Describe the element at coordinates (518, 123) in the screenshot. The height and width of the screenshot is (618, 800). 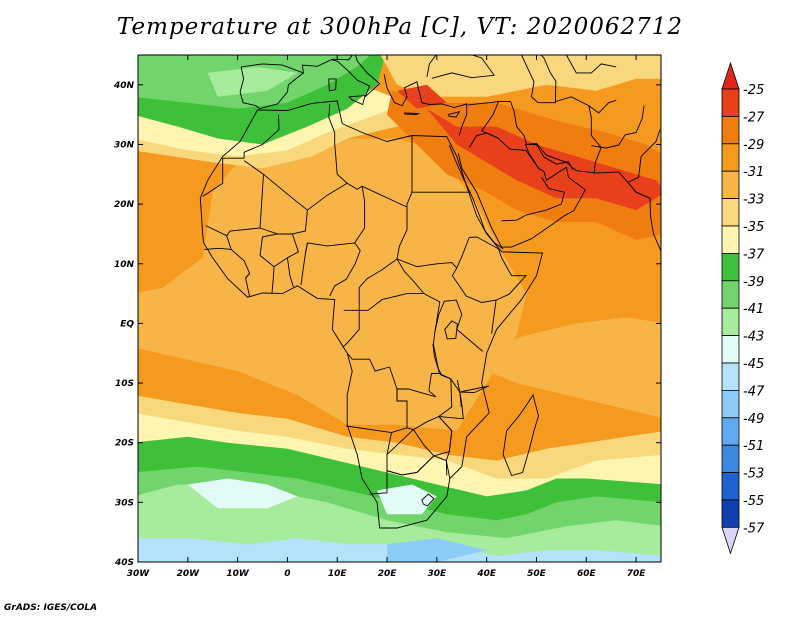
I see `border-iraq-iran` at that location.